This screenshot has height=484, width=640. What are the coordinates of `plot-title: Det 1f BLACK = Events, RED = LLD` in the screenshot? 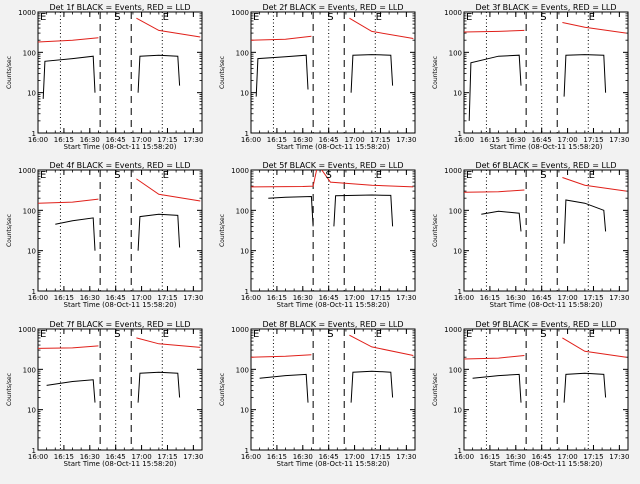 It's located at (119, 7).